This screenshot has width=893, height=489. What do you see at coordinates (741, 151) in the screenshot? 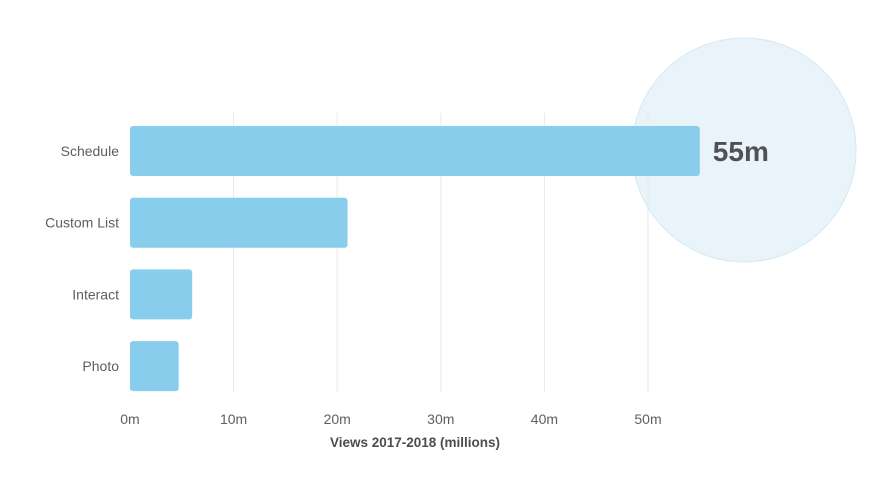
I see `highlight-value-label: 55m` at bounding box center [741, 151].